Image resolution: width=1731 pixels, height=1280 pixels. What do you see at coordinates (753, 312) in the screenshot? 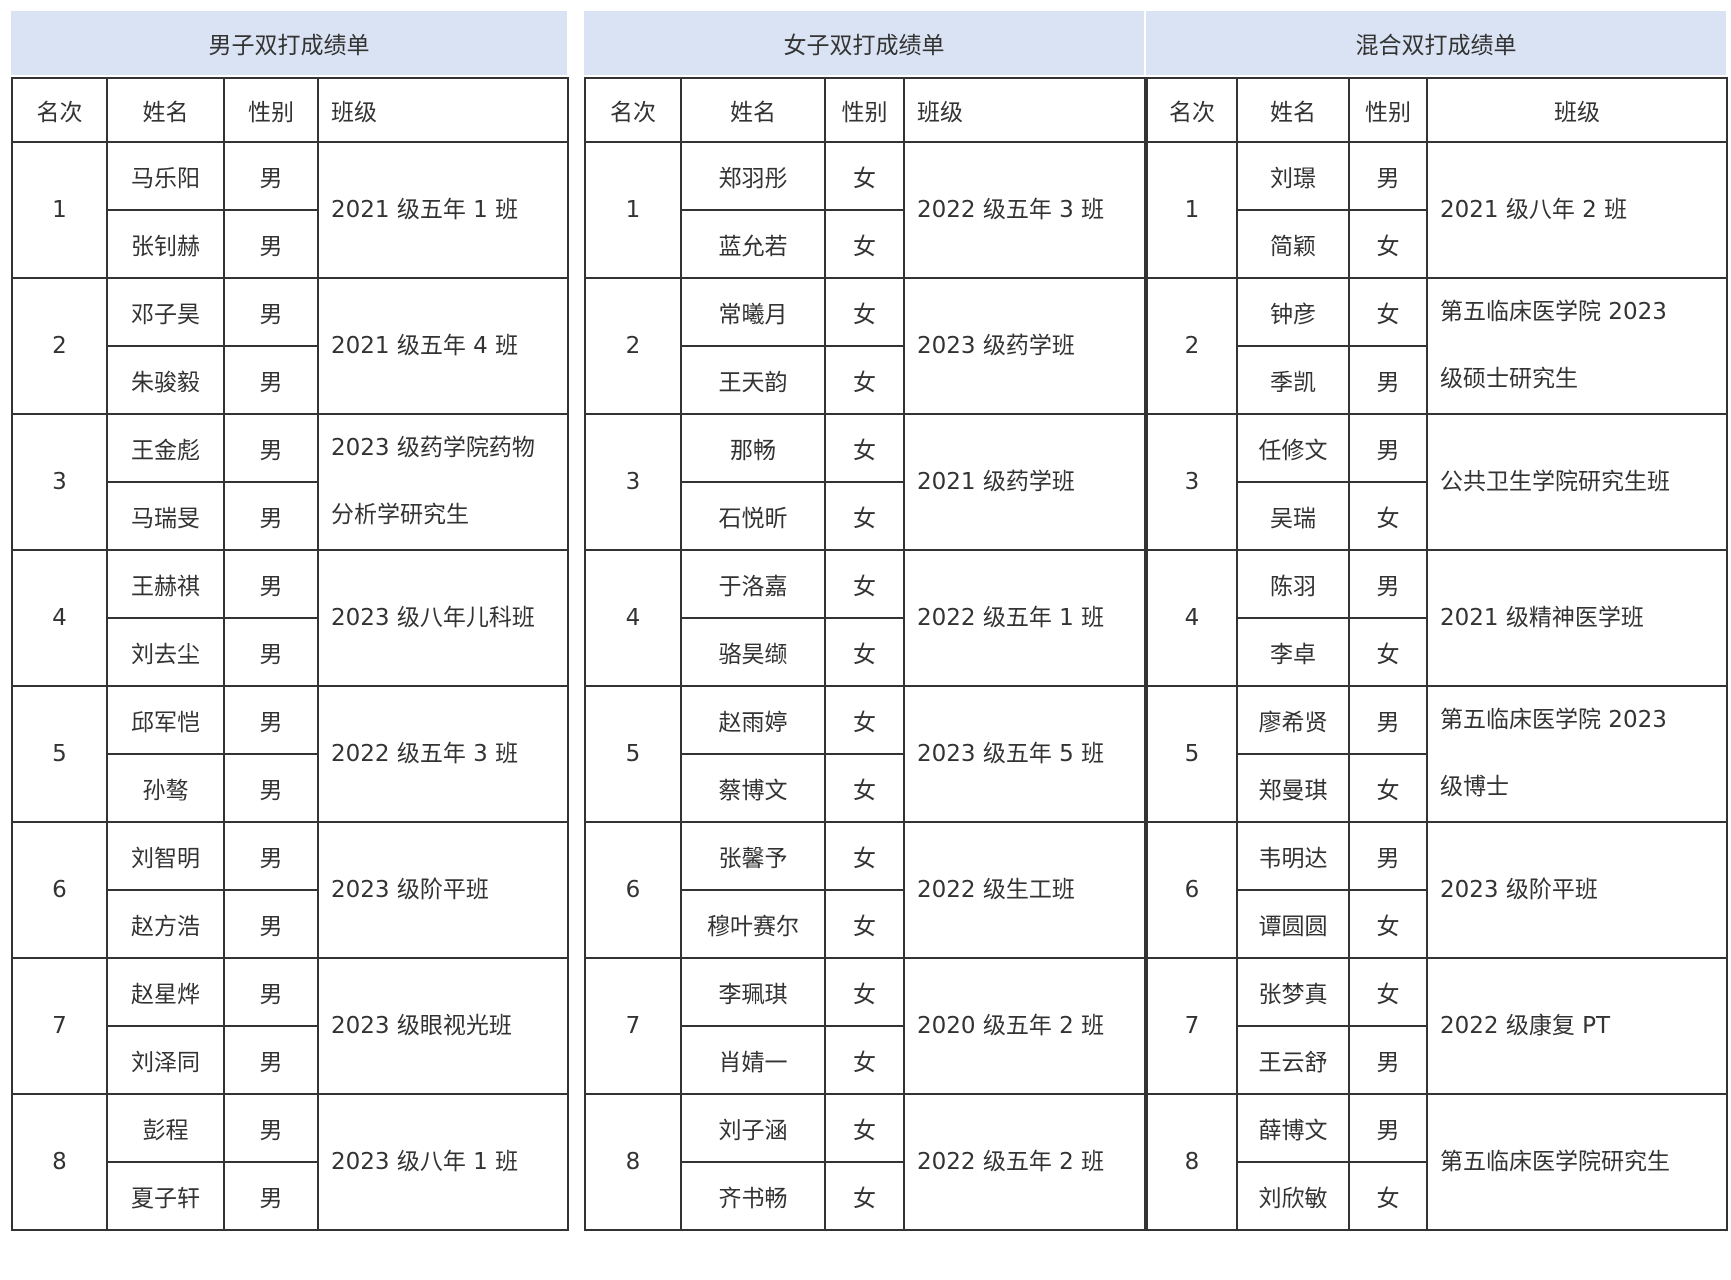
I see `player-name: 常曦月` at bounding box center [753, 312].